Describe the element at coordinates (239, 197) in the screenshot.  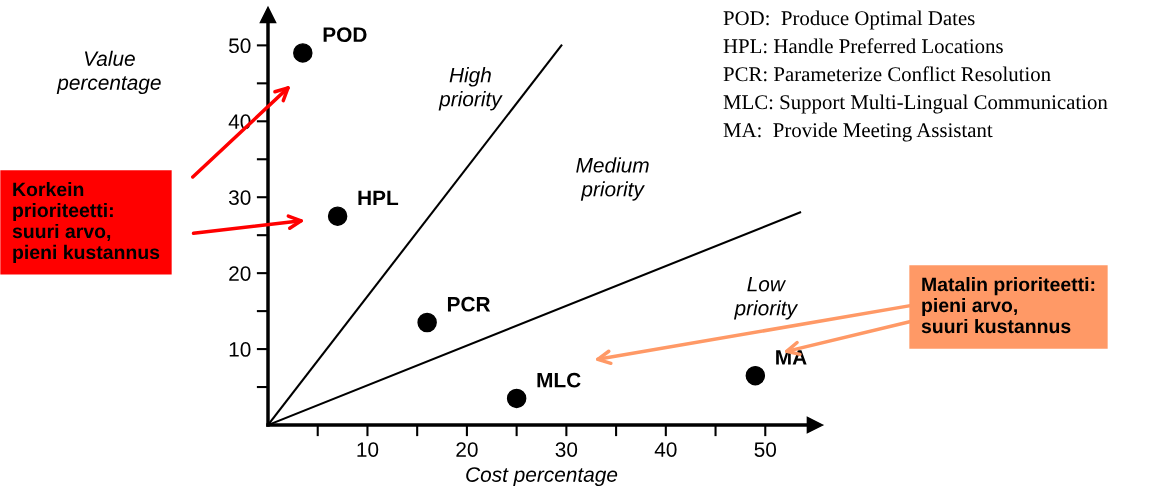
I see `y-tick-label: 30` at that location.